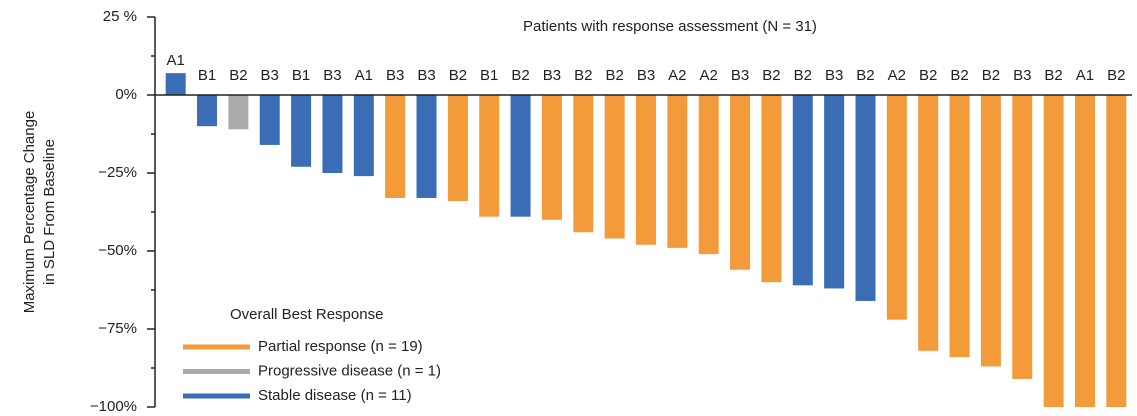  Describe the element at coordinates (49, 212) in the screenshot. I see `y-axis-label: in SLD From Baseline` at that location.